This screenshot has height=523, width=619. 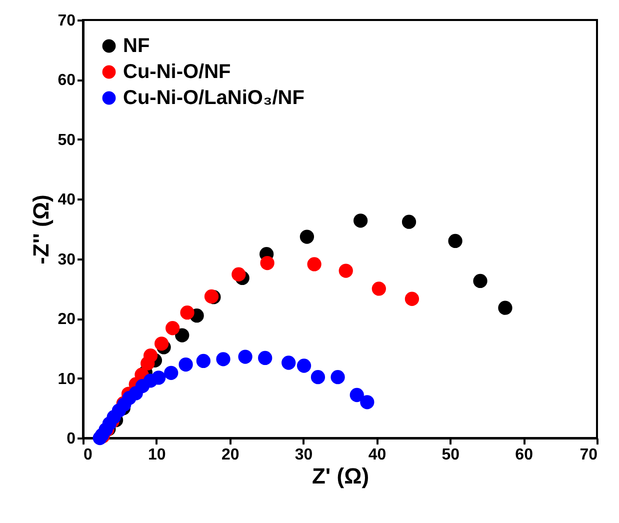 What do you see at coordinates (377, 455) in the screenshot?
I see `x-tick-label: 40` at bounding box center [377, 455].